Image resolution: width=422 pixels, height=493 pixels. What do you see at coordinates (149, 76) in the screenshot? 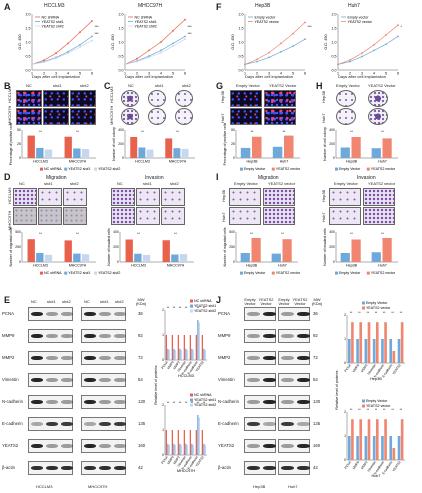
I see `a-right-xlabel: Days after cell implantation` at bounding box center [149, 76].